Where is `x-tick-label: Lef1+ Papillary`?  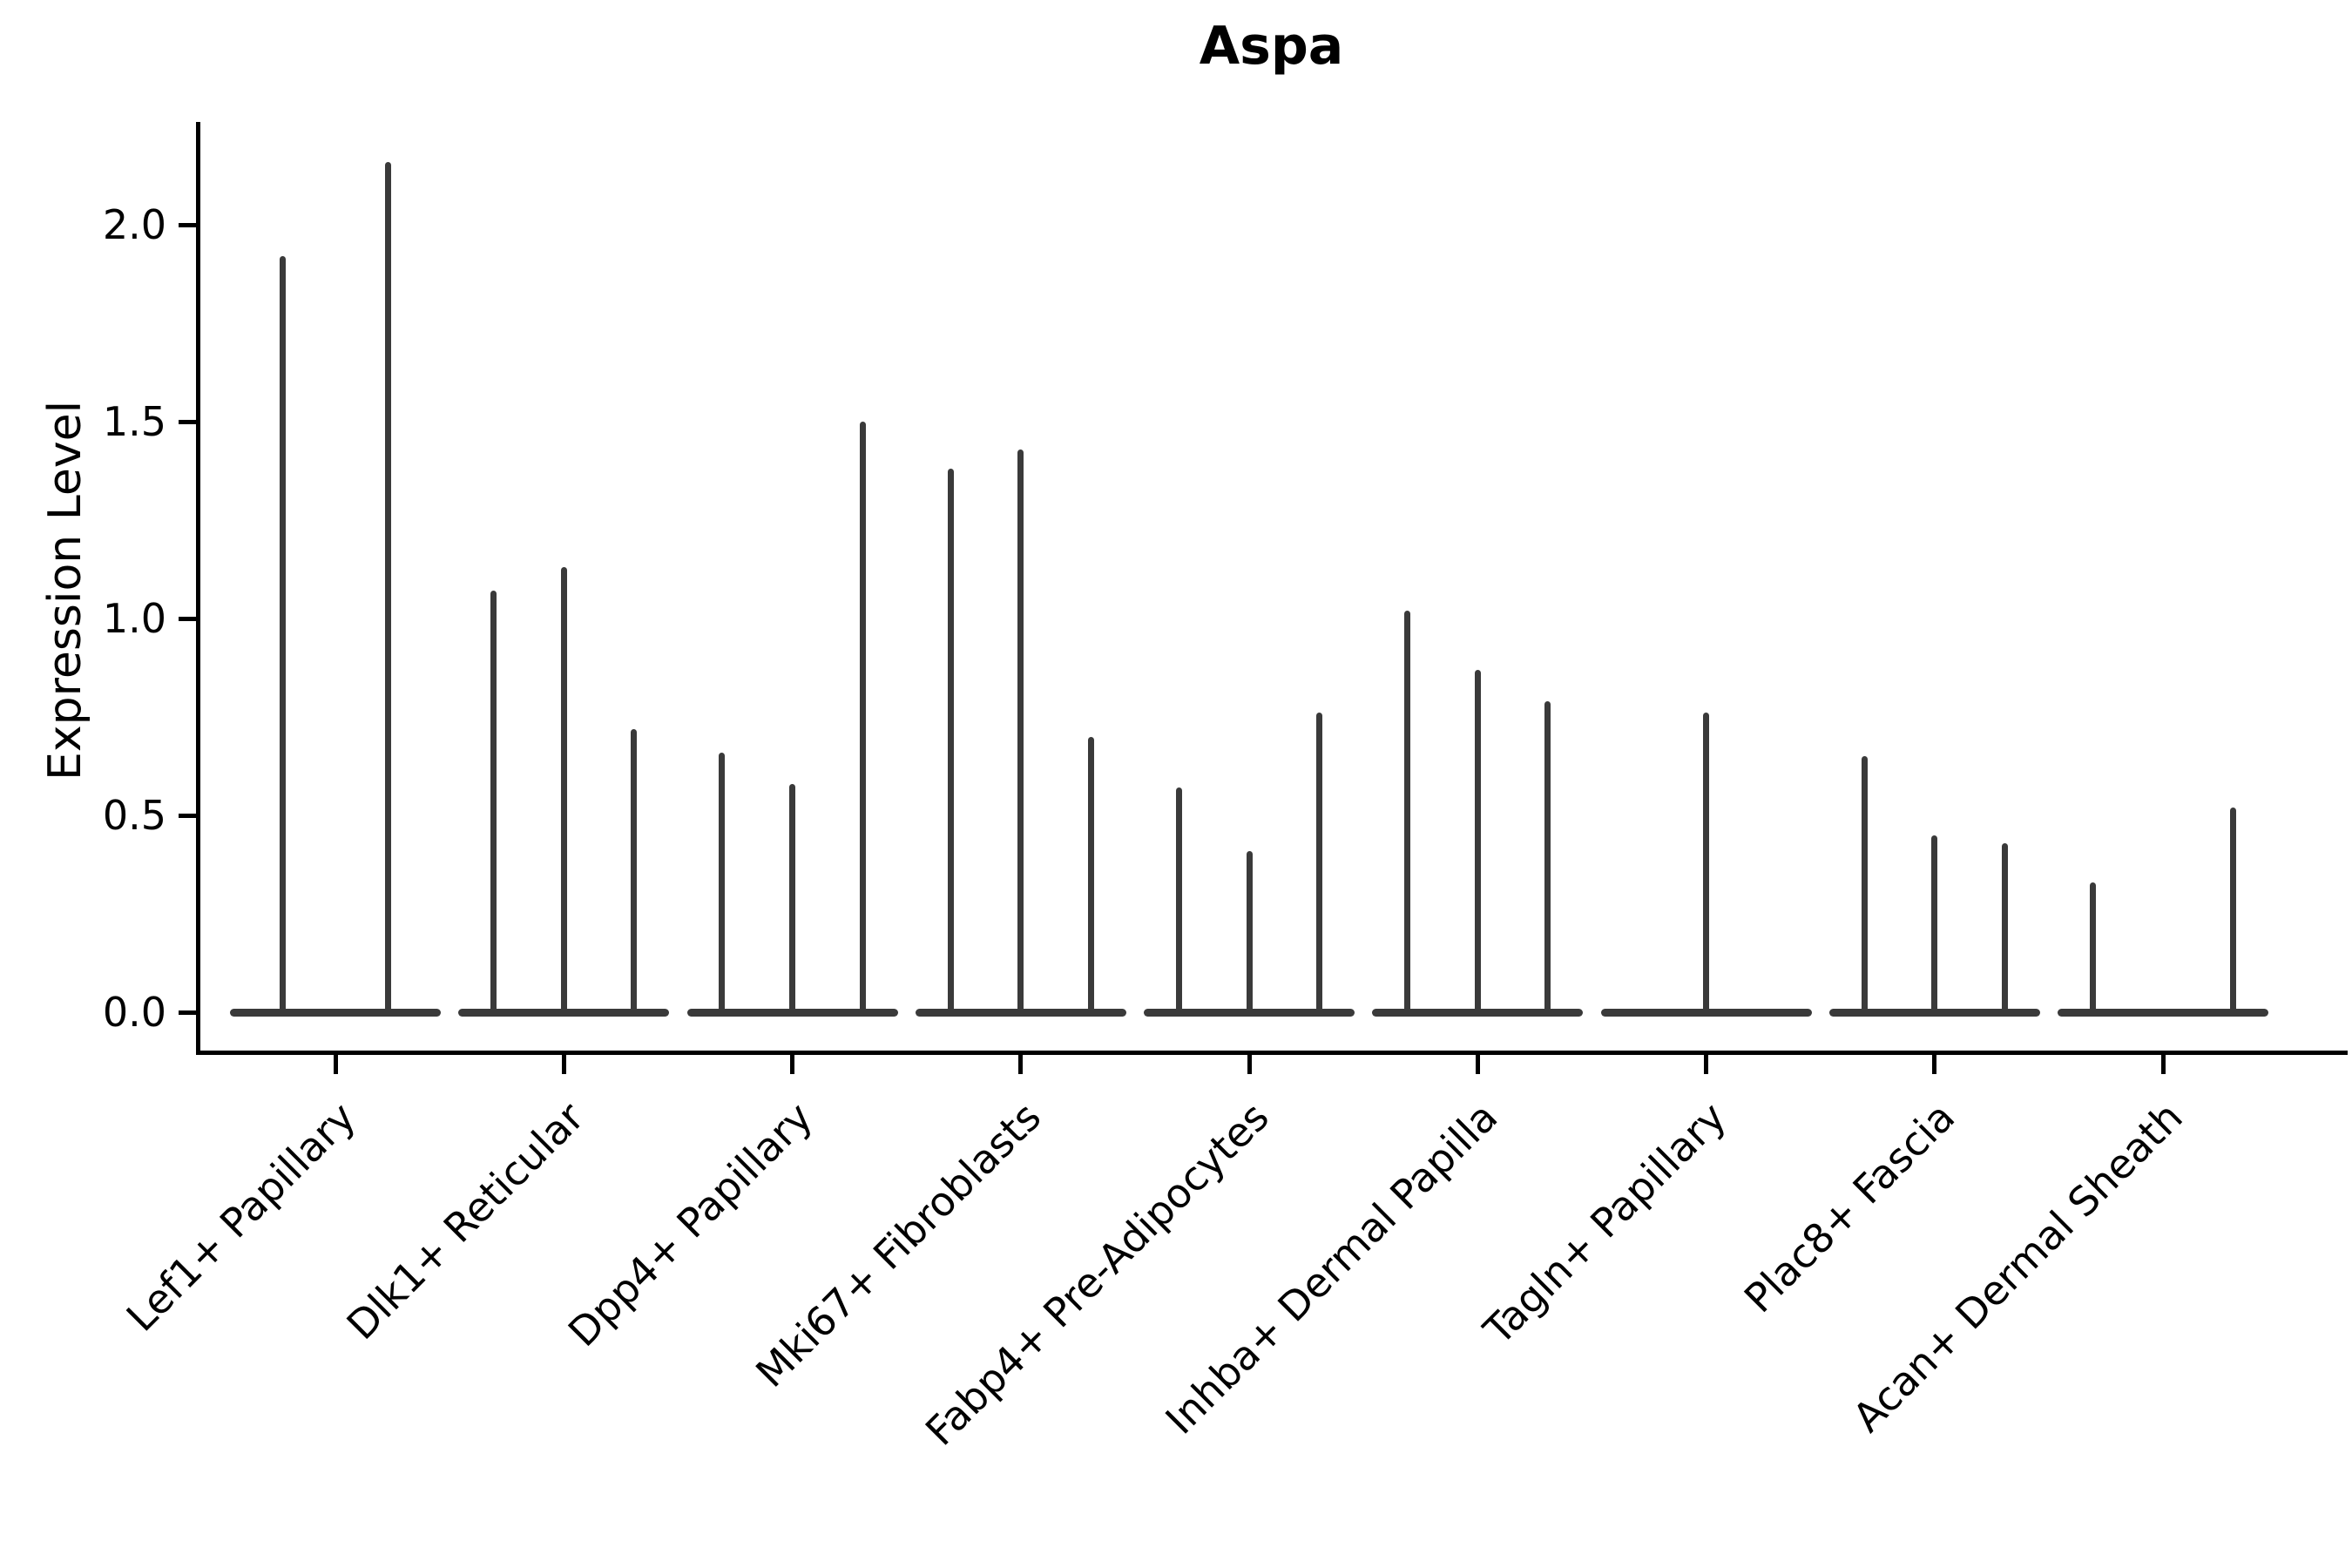
x-tick-label: Lef1+ Papillary is located at coordinates (241, 1216).